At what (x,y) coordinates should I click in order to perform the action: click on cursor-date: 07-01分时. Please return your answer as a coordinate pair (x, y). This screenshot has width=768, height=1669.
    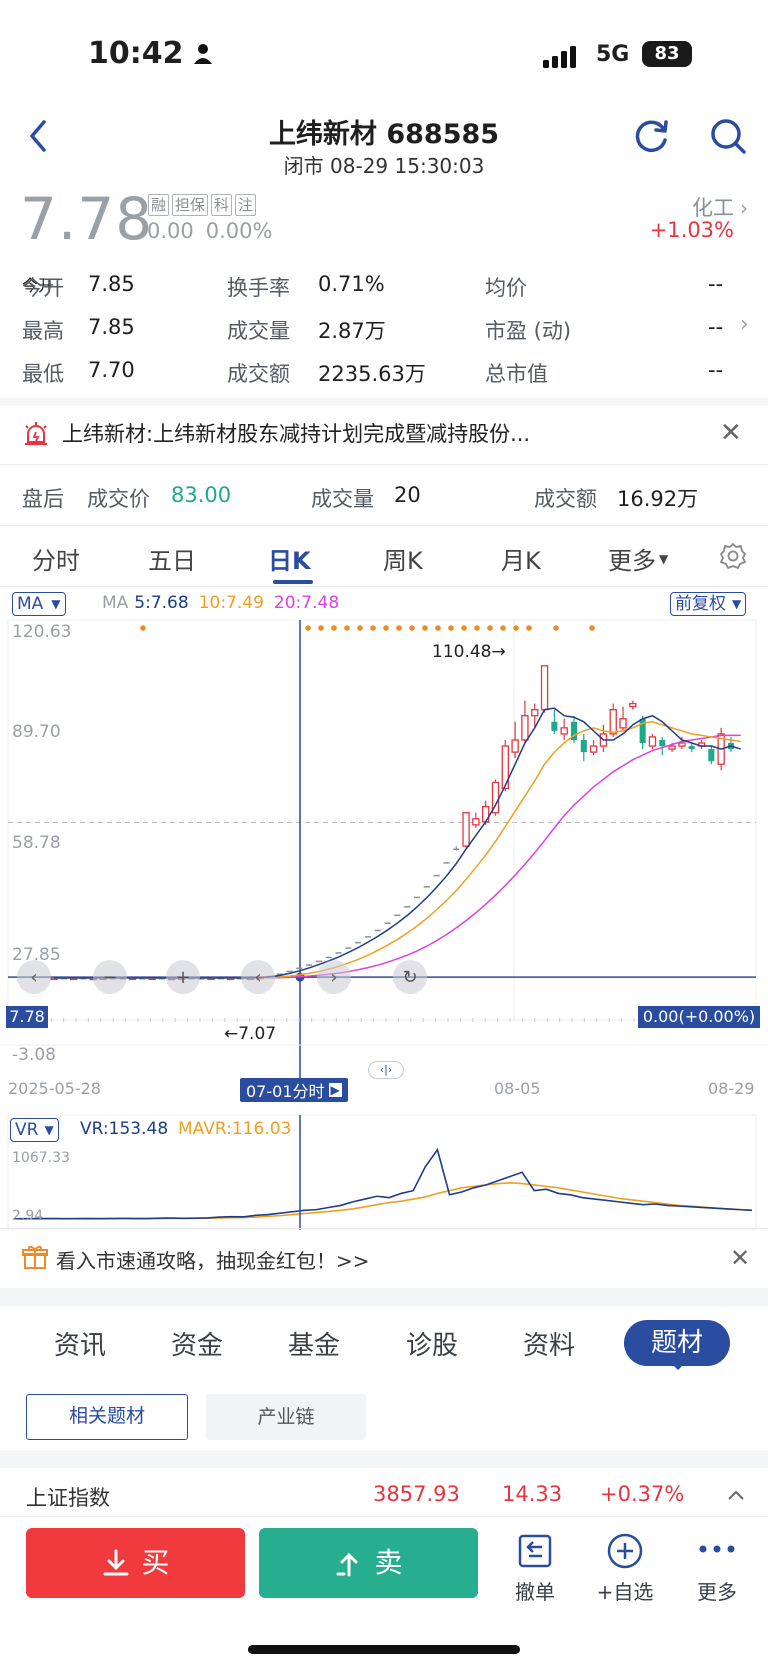
    Looking at the image, I should click on (285, 1091).